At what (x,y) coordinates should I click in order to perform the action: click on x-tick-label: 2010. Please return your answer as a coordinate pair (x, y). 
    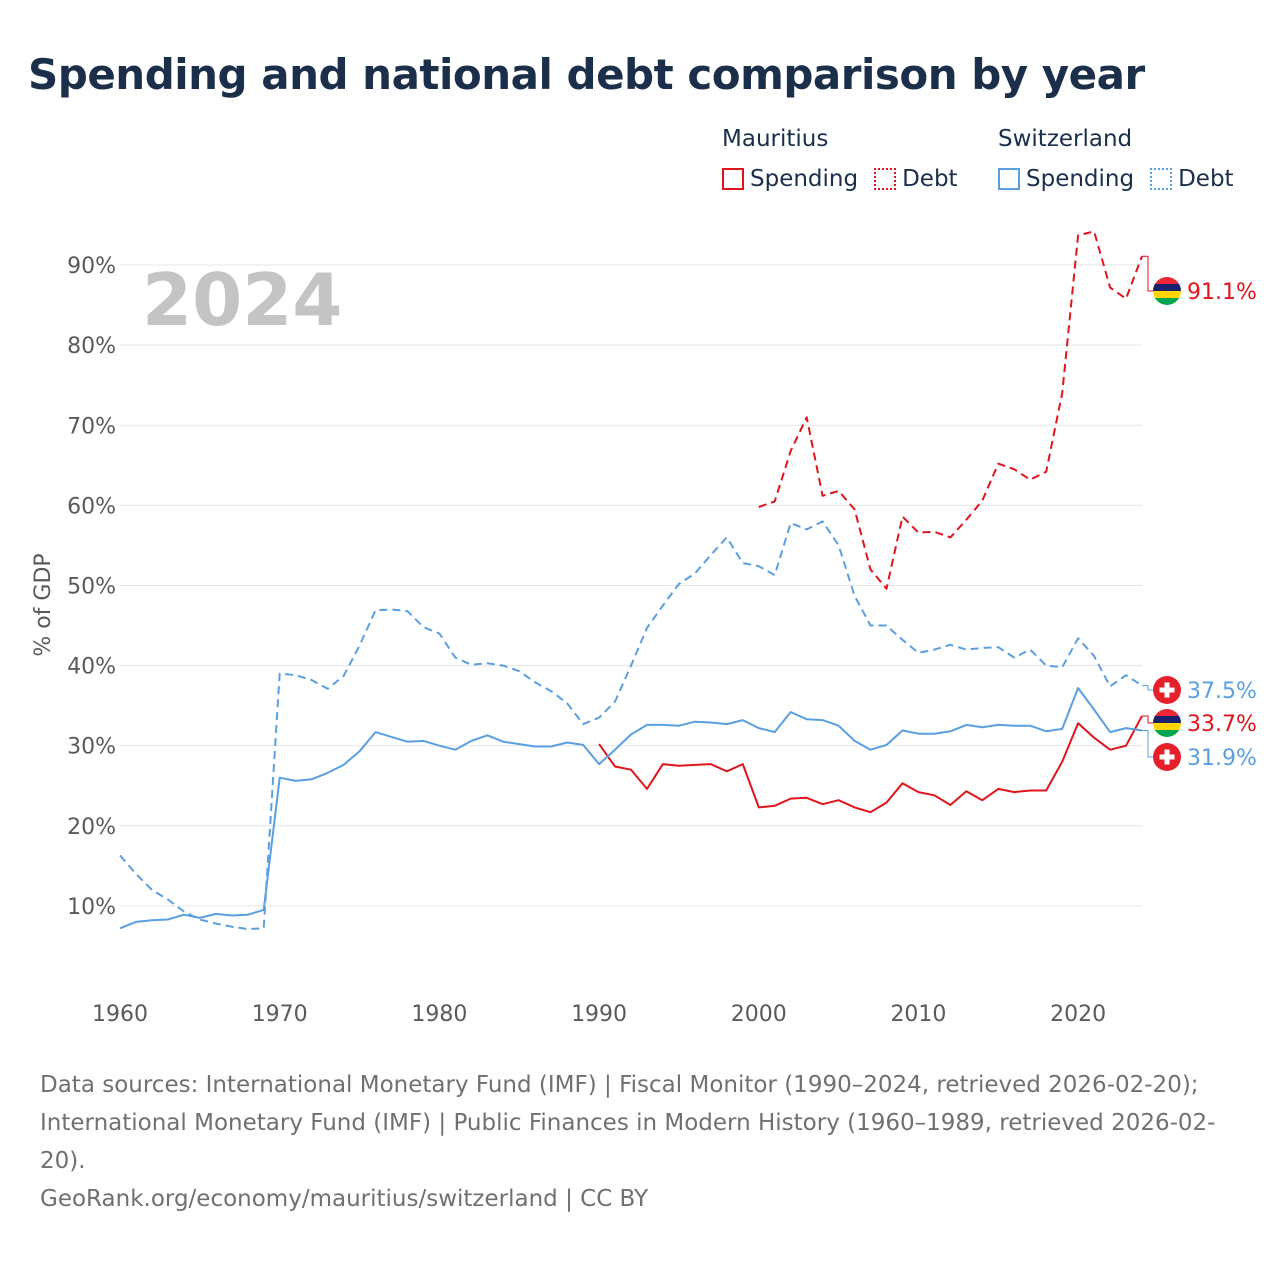
    Looking at the image, I should click on (918, 1014).